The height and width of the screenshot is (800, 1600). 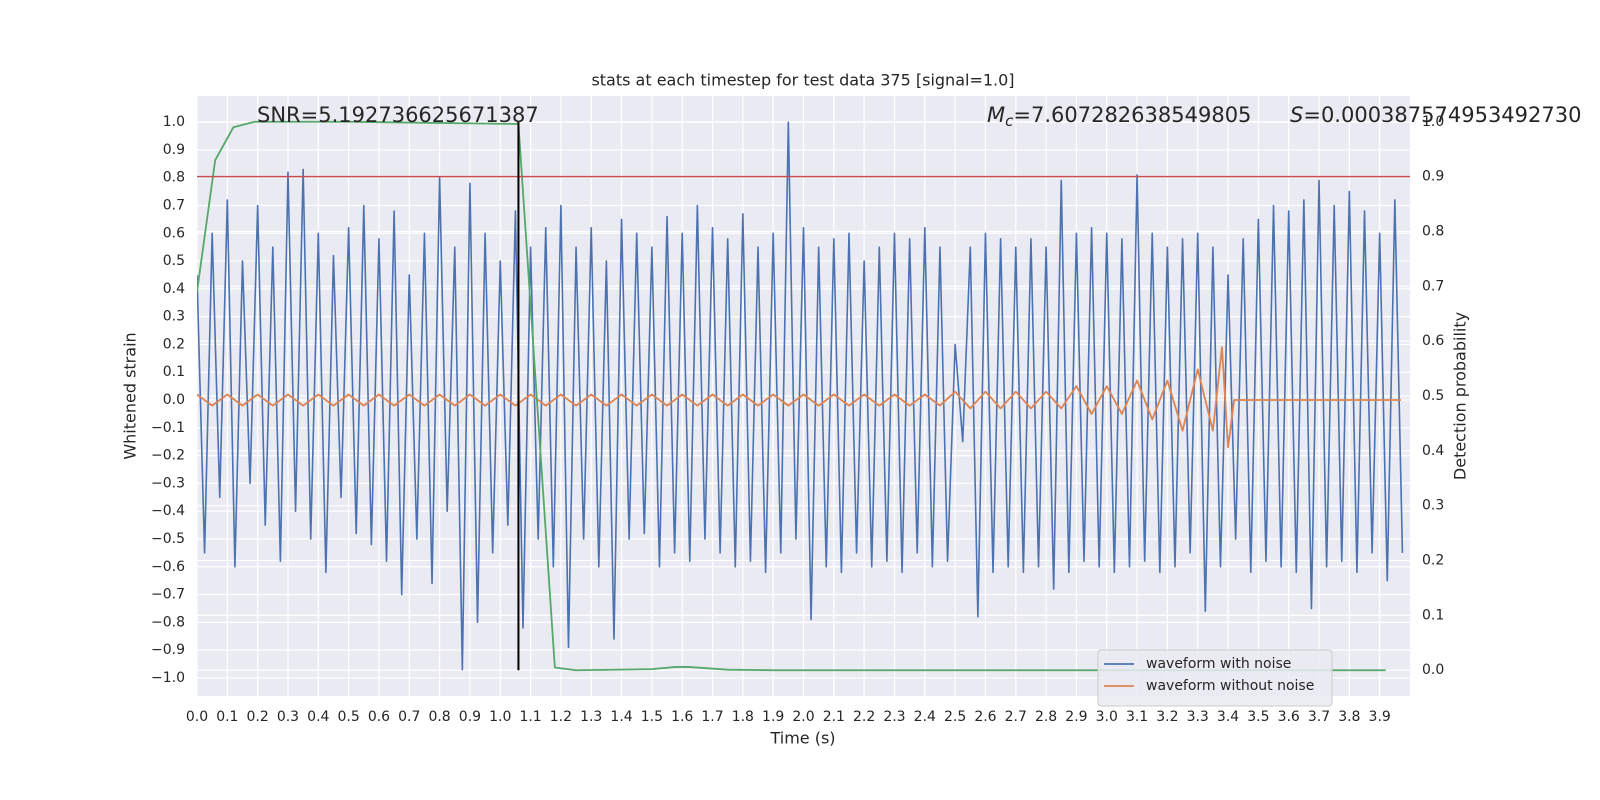 What do you see at coordinates (379, 717) in the screenshot?
I see `x-tick-label: 0.6` at bounding box center [379, 717].